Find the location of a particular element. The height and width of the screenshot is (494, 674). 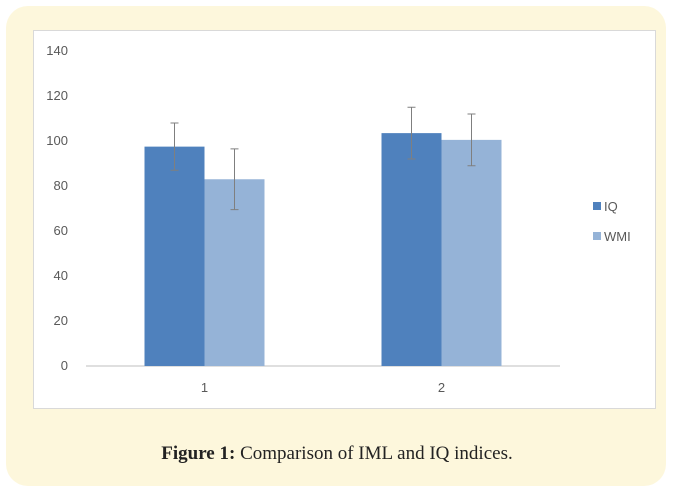

x-tick-label: 1 is located at coordinates (204, 387).